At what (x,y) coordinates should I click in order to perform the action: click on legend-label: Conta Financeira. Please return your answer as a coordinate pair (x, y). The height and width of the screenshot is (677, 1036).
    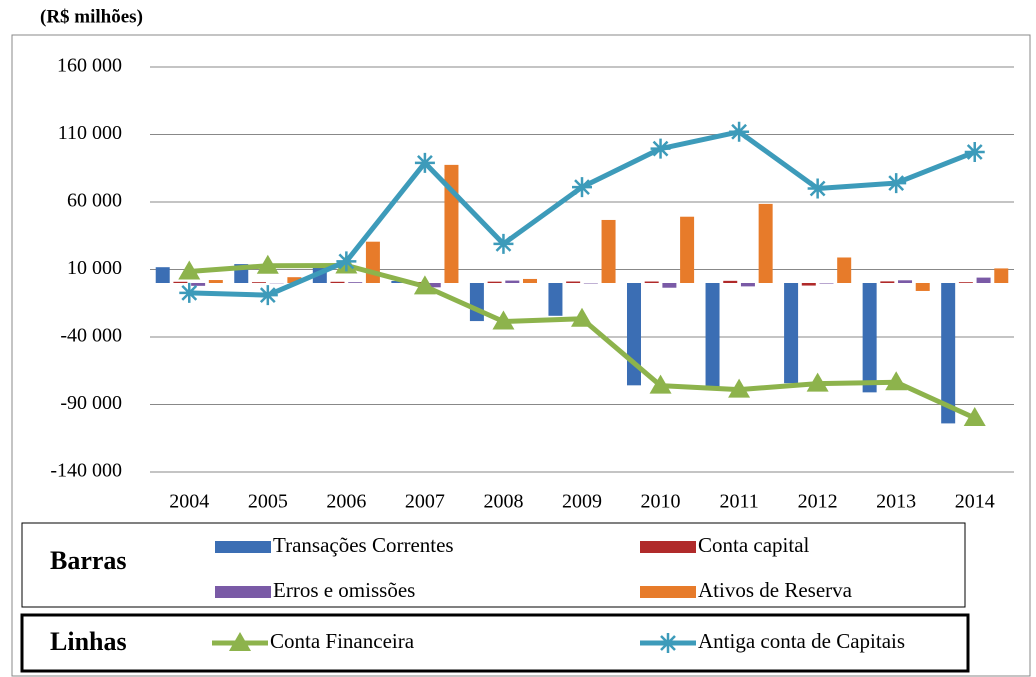
    Looking at the image, I should click on (342, 641).